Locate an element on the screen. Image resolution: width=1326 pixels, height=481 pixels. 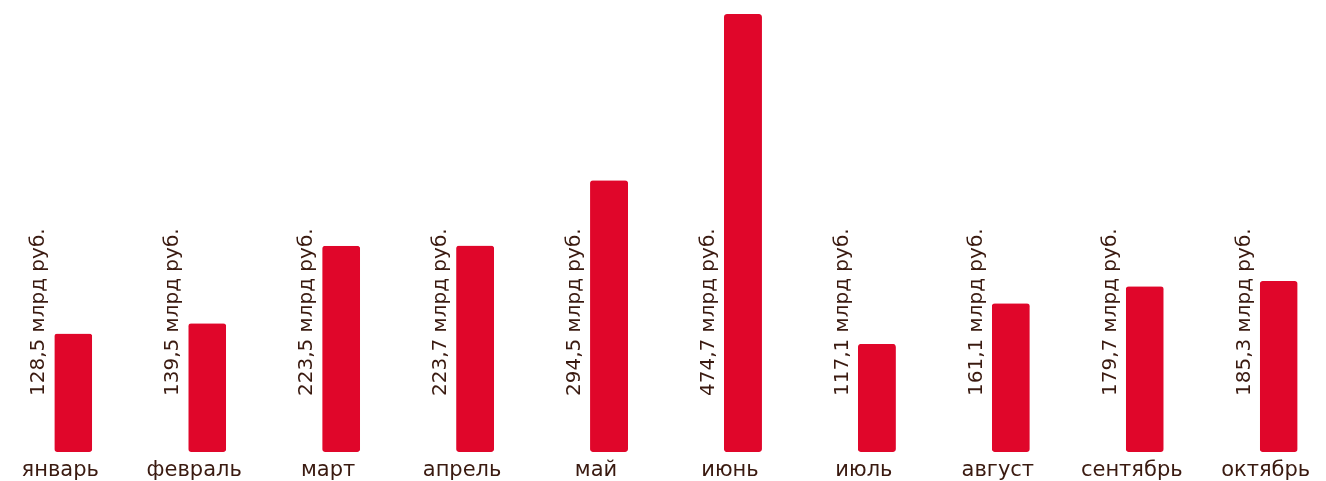
data-label: 179,7 млрд руб. is located at coordinates (1108, 312).